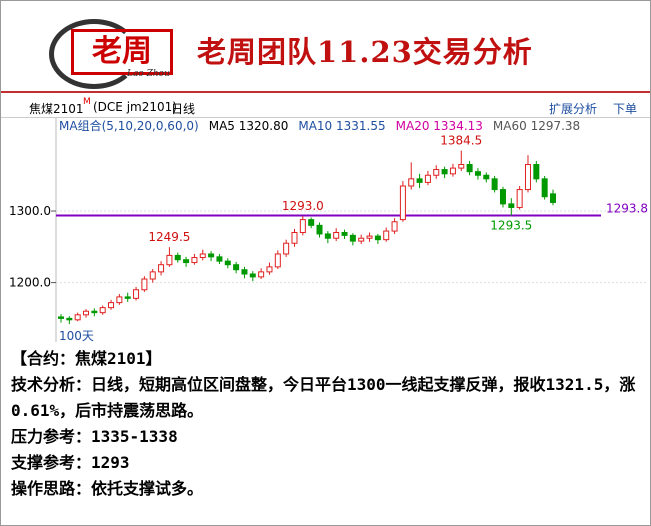 The width and height of the screenshot is (651, 526). I want to click on title: 老周团队11.23交易分析, so click(365, 52).